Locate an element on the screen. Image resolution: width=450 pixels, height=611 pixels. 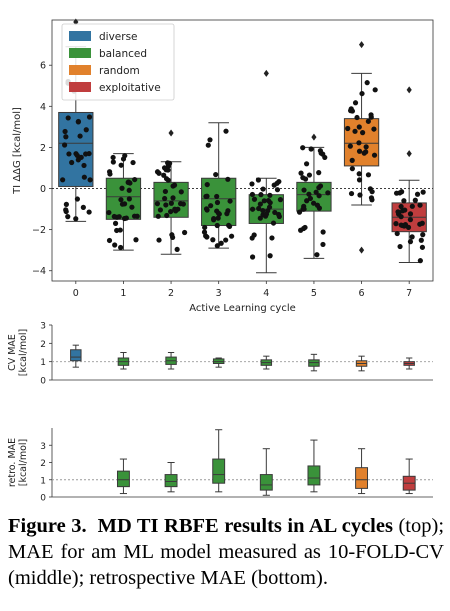
y-tick-label: −2 is located at coordinates (39, 230).